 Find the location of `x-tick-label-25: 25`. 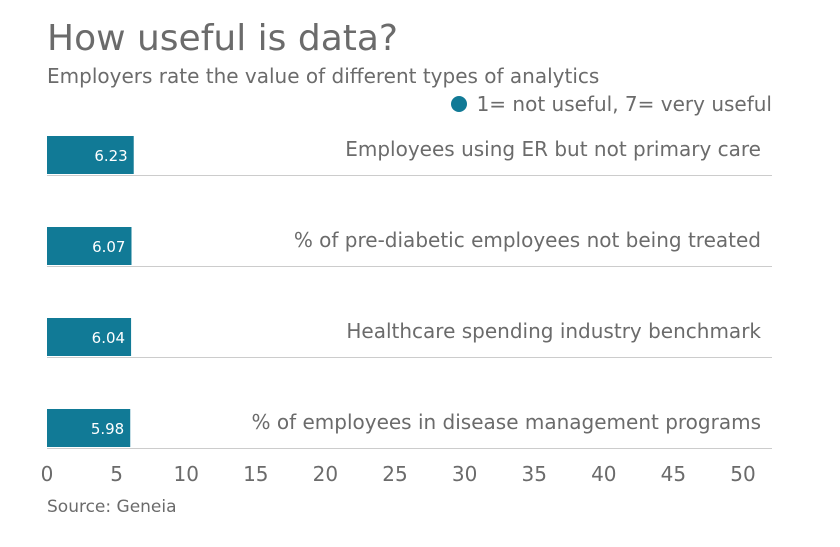

x-tick-label-25: 25 is located at coordinates (394, 474).